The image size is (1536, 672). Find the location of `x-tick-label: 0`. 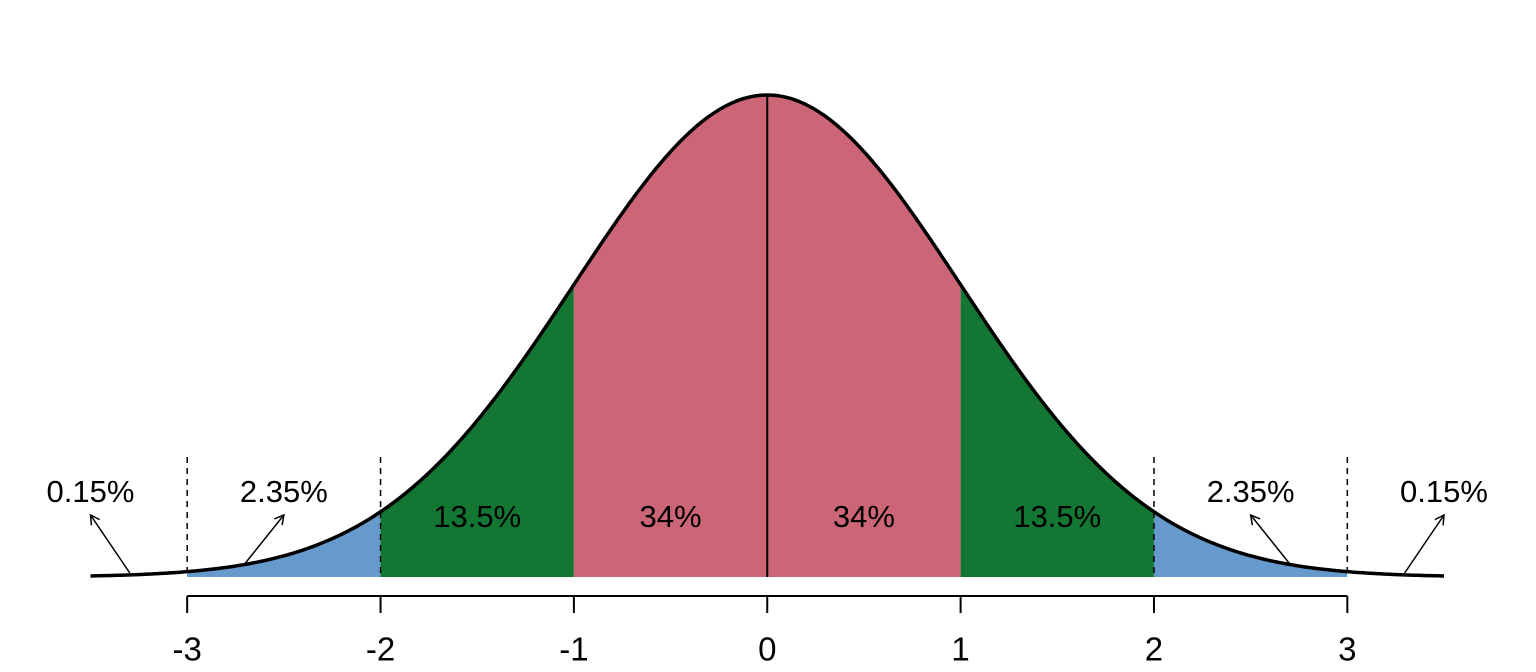

x-tick-label: 0 is located at coordinates (767, 649).